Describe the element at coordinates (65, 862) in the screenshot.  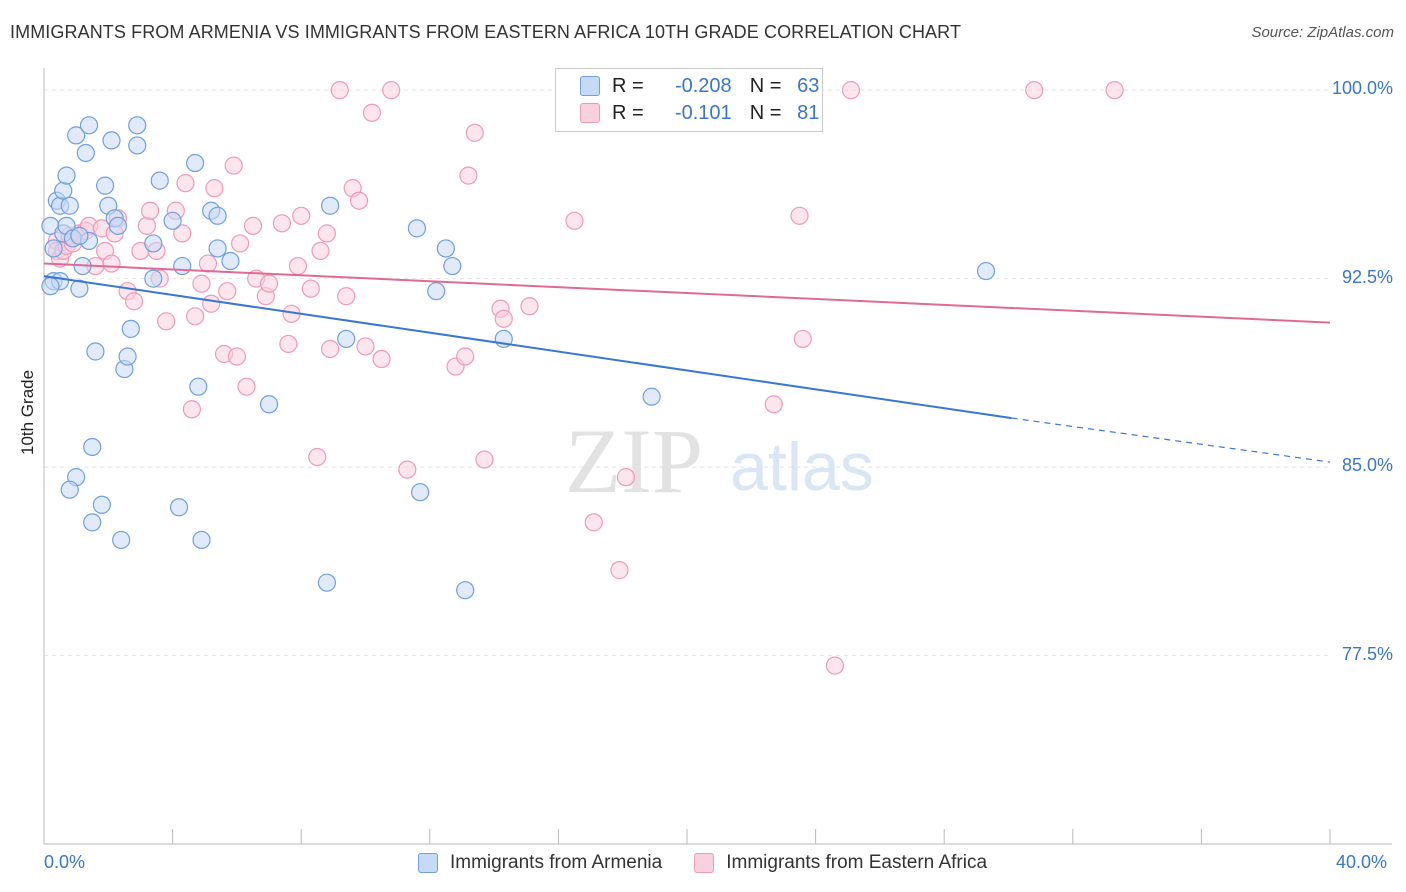
I see `x-tick-label-min: 0.0%` at that location.